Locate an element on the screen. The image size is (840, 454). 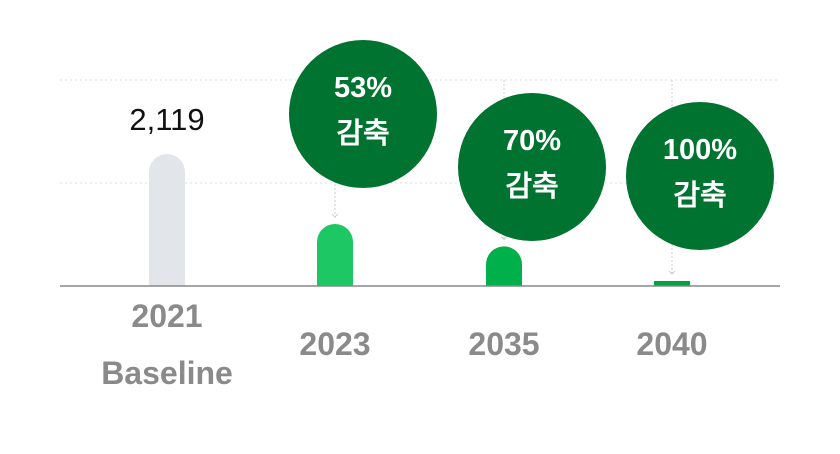
bubble-percent: 70% is located at coordinates (532, 141).